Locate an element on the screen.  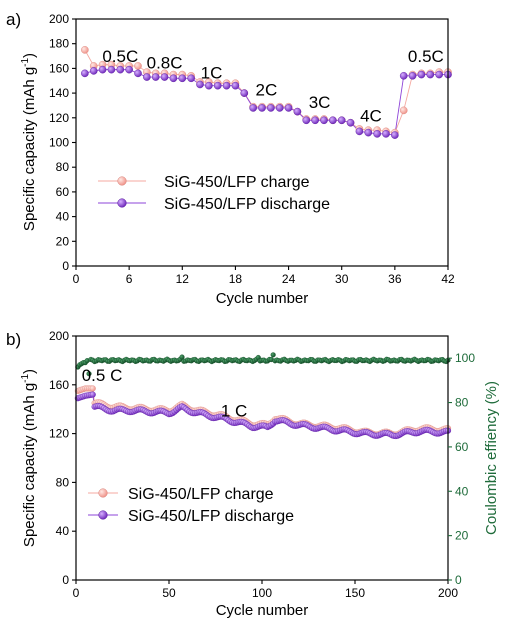
x-tick-label: 6 is located at coordinates (129, 279).